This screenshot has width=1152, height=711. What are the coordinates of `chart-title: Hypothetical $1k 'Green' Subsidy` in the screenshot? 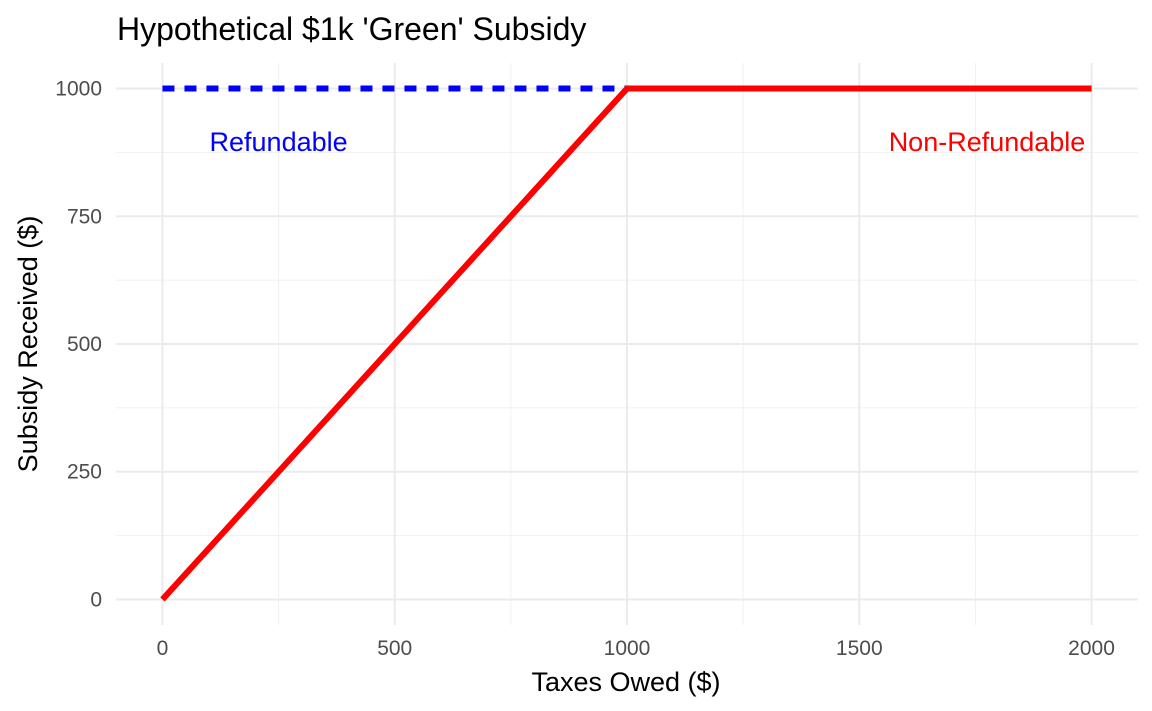 It's located at (351, 29).